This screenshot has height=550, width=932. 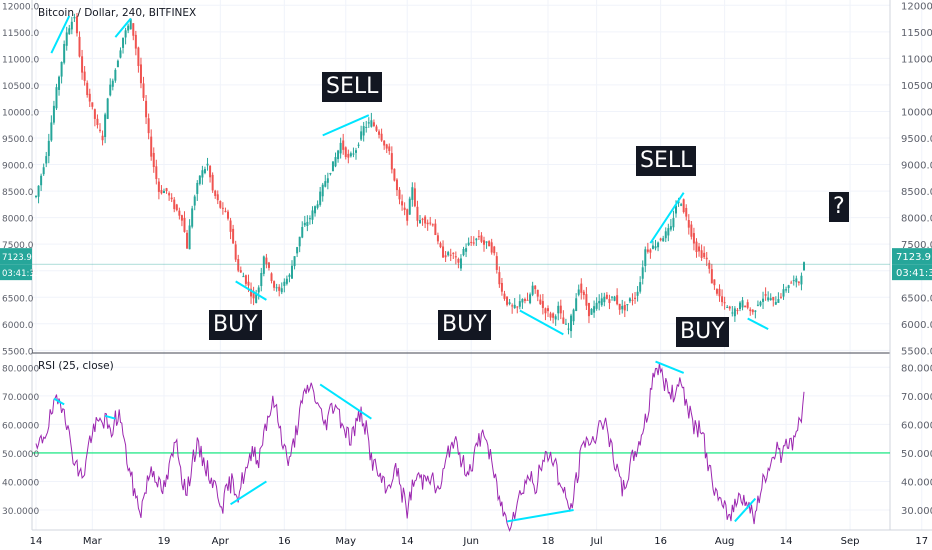 What do you see at coordinates (235, 325) in the screenshot?
I see `buy-annotation-1: BUY` at bounding box center [235, 325].